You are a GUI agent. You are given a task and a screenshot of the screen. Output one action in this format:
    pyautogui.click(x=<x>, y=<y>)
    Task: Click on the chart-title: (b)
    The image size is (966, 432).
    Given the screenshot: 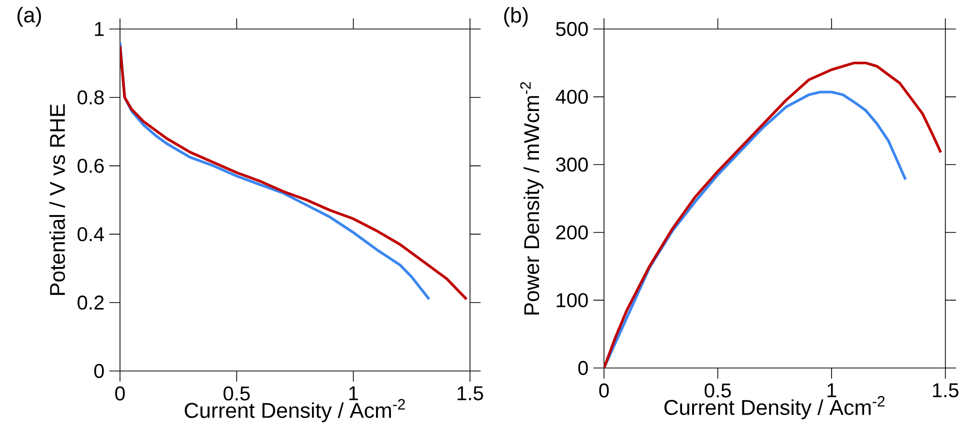 What is the action you would take?
    pyautogui.click(x=516, y=17)
    